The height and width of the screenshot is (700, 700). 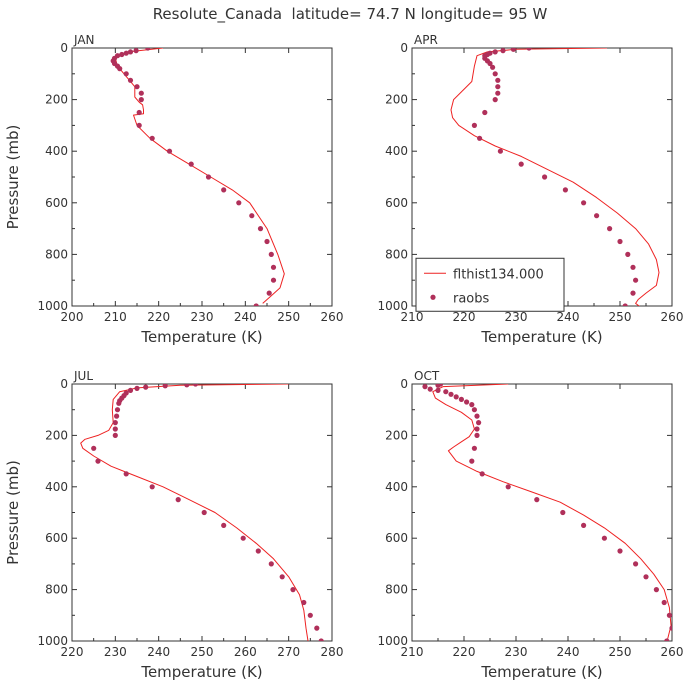 I want to click on y-tick-label: 600, so click(x=56, y=203).